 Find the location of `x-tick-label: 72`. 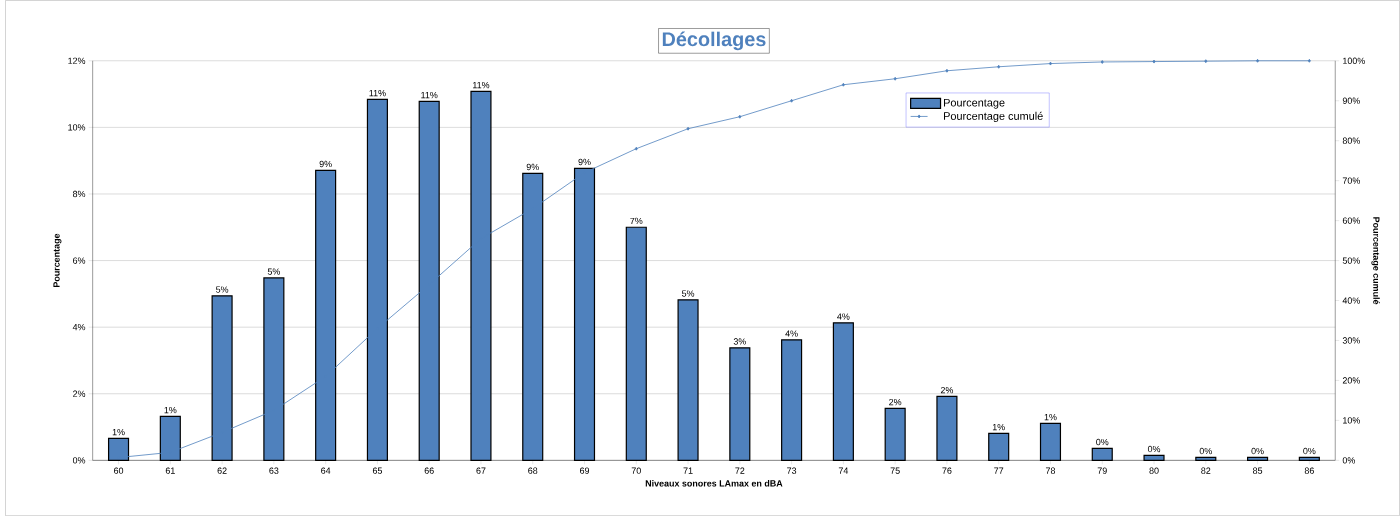

x-tick-label: 72 is located at coordinates (740, 470).